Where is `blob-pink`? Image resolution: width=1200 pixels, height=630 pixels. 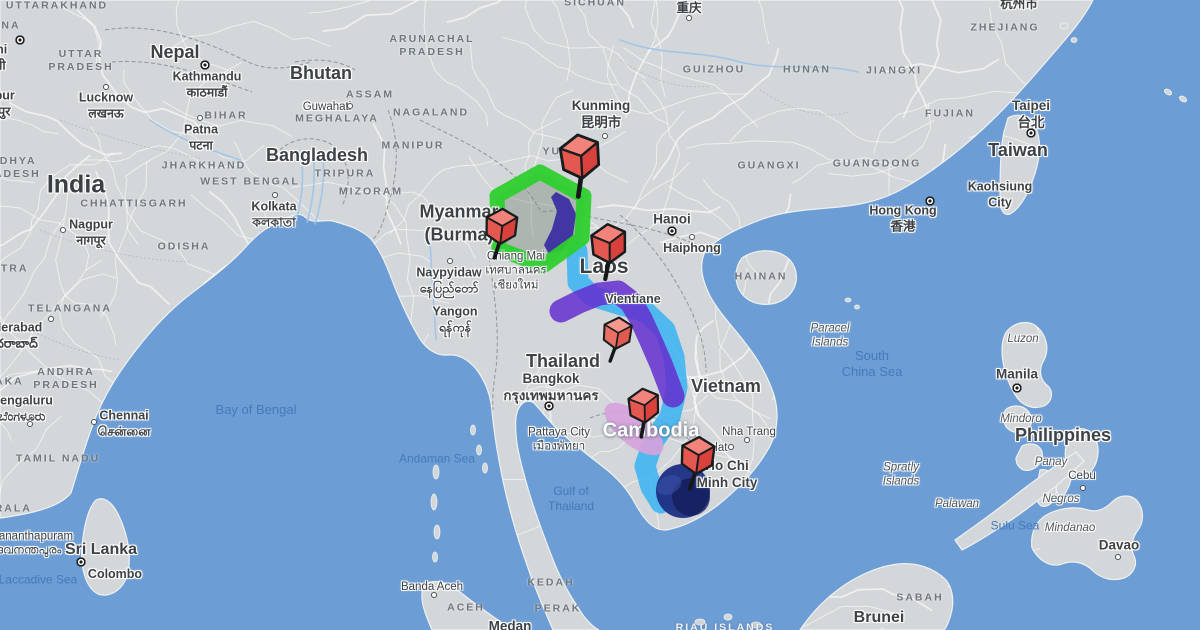 blob-pink is located at coordinates (634, 429).